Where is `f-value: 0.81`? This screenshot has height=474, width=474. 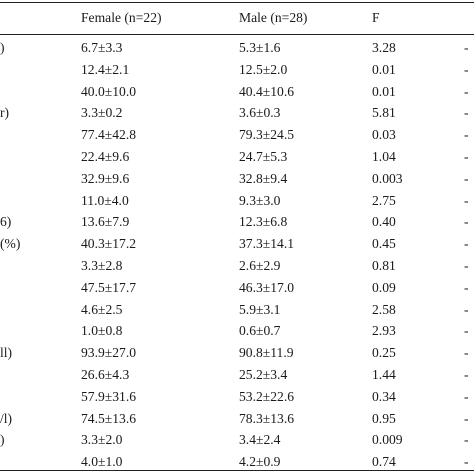 f-value: 0.81 is located at coordinates (384, 265).